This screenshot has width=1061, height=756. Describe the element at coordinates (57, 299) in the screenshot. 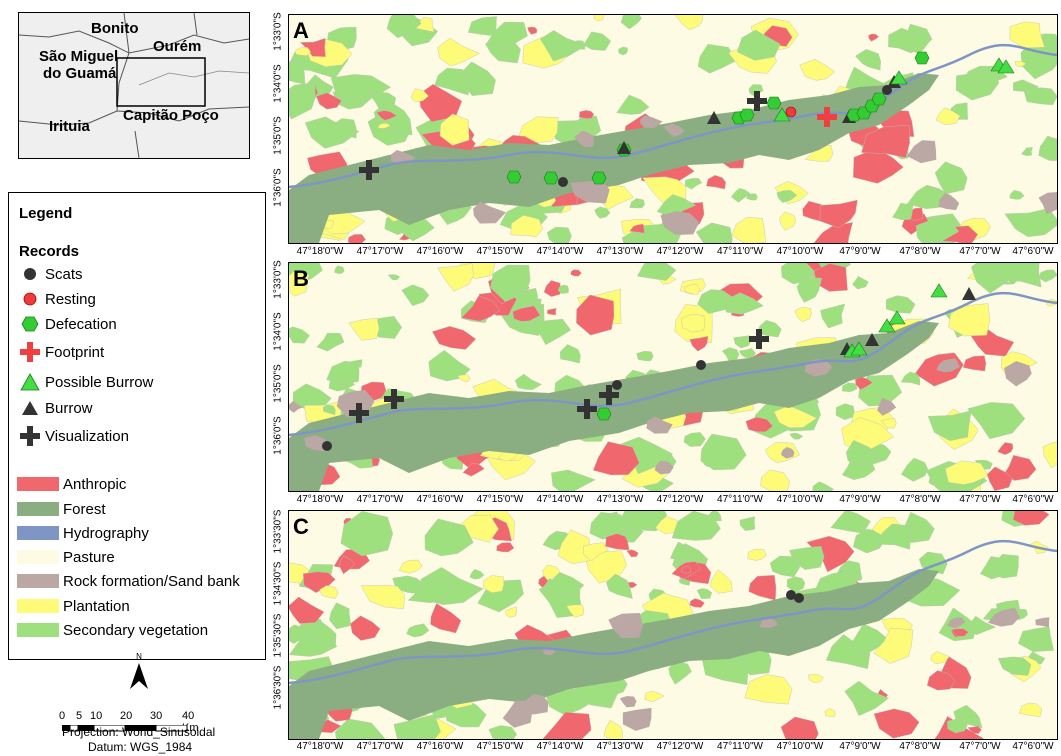

I see `legend-item-resting: Resting` at that location.